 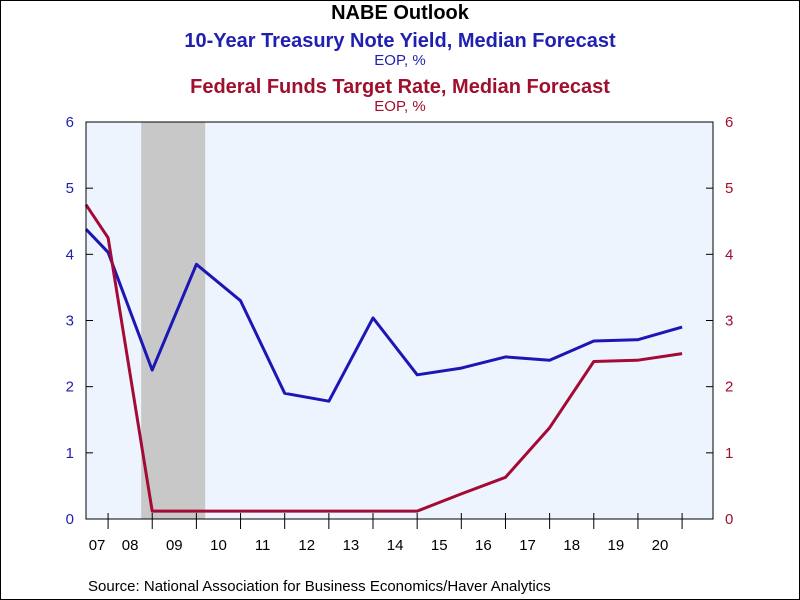 I want to click on y-left-tick-label: 4, so click(x=70, y=254).